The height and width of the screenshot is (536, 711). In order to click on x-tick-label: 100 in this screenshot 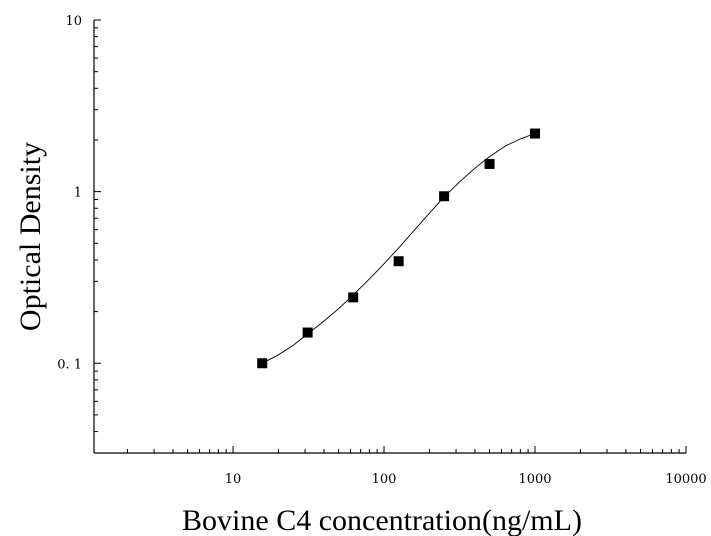, I will do `click(384, 479)`.